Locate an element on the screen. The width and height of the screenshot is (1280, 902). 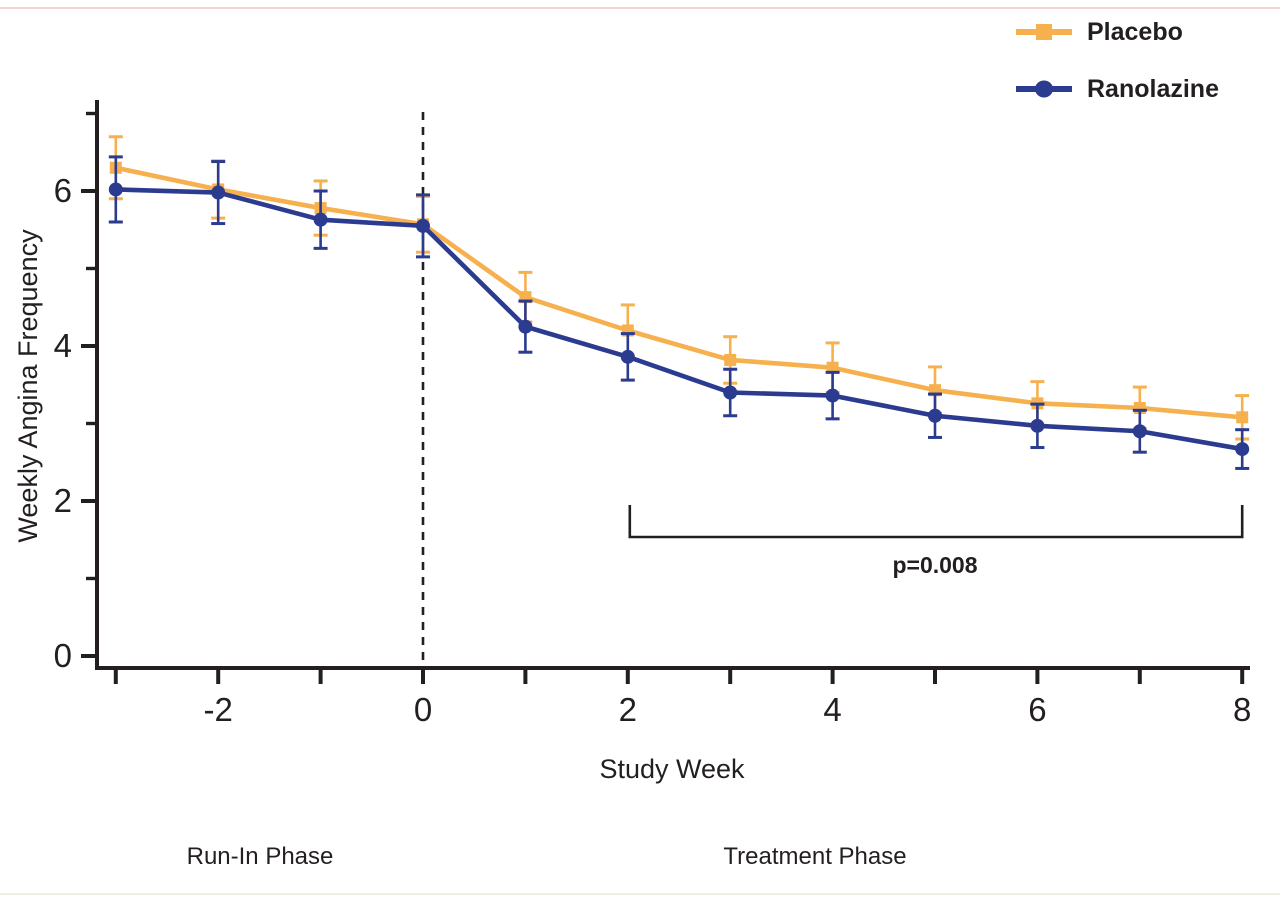
y-tick-label: 2 is located at coordinates (63, 500).